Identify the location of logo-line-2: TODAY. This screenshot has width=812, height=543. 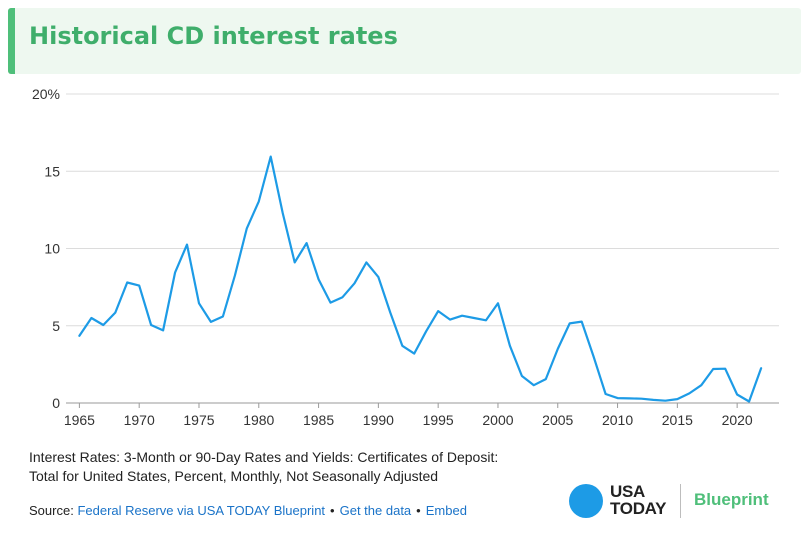
(638, 508).